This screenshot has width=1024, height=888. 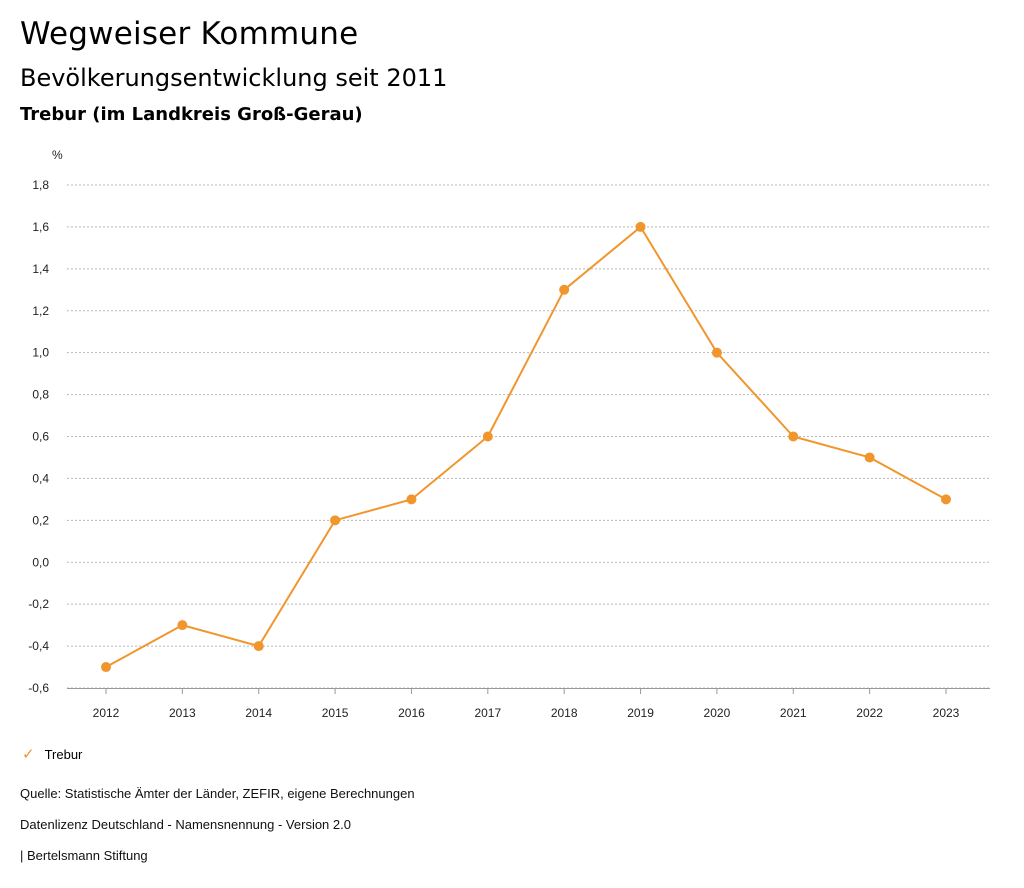 What do you see at coordinates (38, 604) in the screenshot?
I see `y-tick-label: -0,2` at bounding box center [38, 604].